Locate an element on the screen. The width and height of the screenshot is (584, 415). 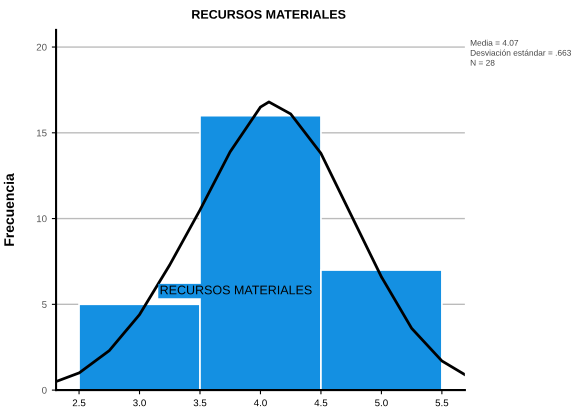
chart-title: RECURSOS MATERIALES is located at coordinates (269, 14).